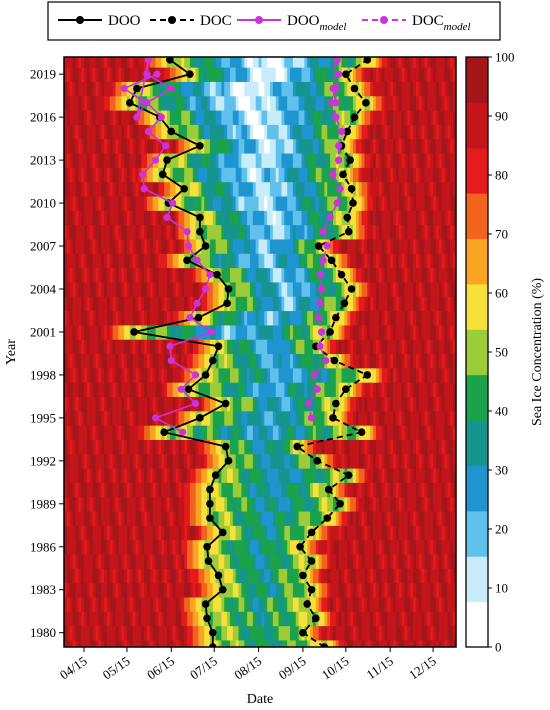 This screenshot has width=550, height=710. What do you see at coordinates (260, 160) in the screenshot?
I see `heatmap-row` at bounding box center [260, 160].